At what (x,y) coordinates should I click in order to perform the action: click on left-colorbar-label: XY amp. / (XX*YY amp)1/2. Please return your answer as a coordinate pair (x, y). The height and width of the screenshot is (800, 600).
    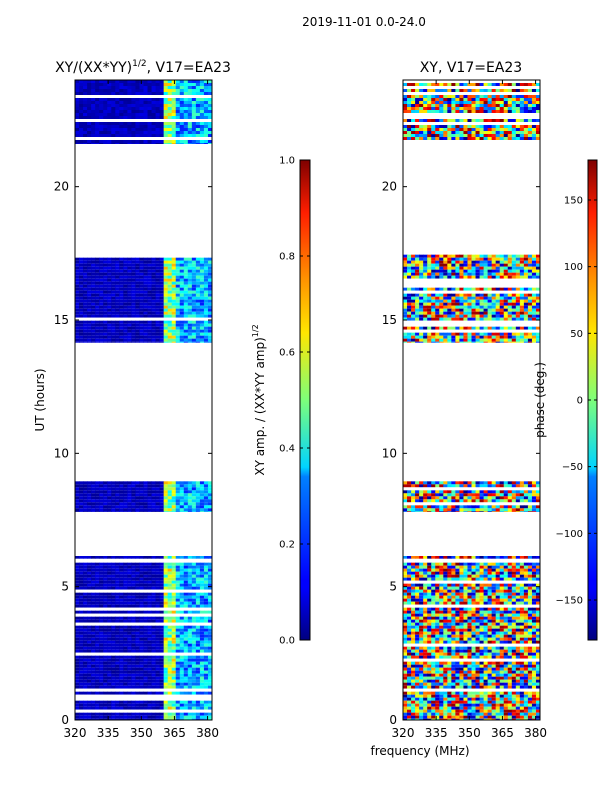
    Looking at the image, I should click on (259, 399).